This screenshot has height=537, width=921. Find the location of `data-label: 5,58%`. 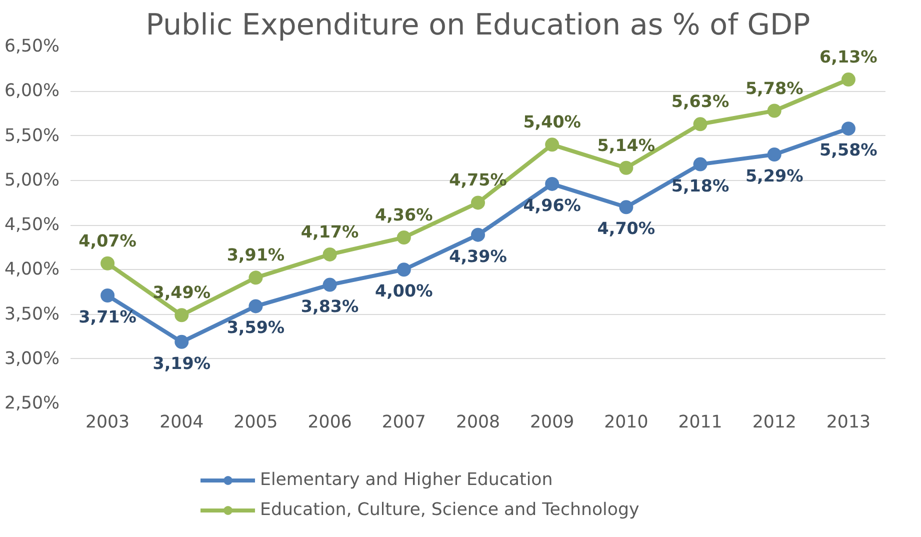

data-label: 5,58% is located at coordinates (849, 150).